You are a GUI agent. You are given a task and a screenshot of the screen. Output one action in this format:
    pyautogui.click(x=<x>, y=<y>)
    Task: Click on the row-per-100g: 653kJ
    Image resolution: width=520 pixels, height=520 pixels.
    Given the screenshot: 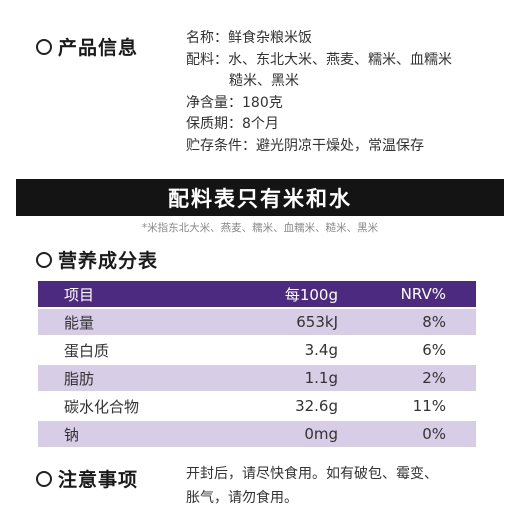 What is the action you would take?
    pyautogui.click(x=317, y=322)
    